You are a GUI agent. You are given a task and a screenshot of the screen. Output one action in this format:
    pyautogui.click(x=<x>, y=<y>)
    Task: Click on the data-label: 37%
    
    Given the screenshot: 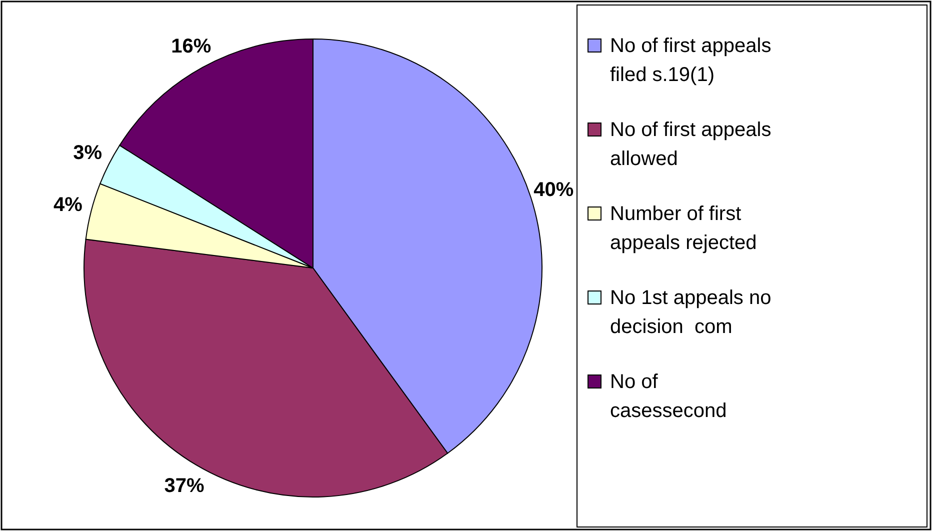 What is the action you would take?
    pyautogui.click(x=184, y=485)
    